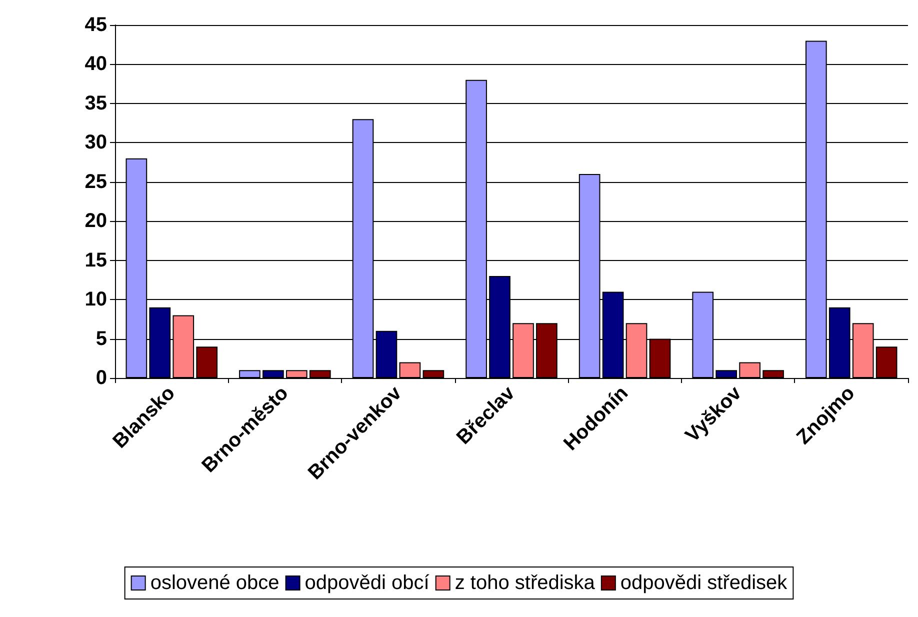 The width and height of the screenshot is (918, 617). What do you see at coordinates (95, 103) in the screenshot?
I see `y-tick-label: 35` at bounding box center [95, 103].